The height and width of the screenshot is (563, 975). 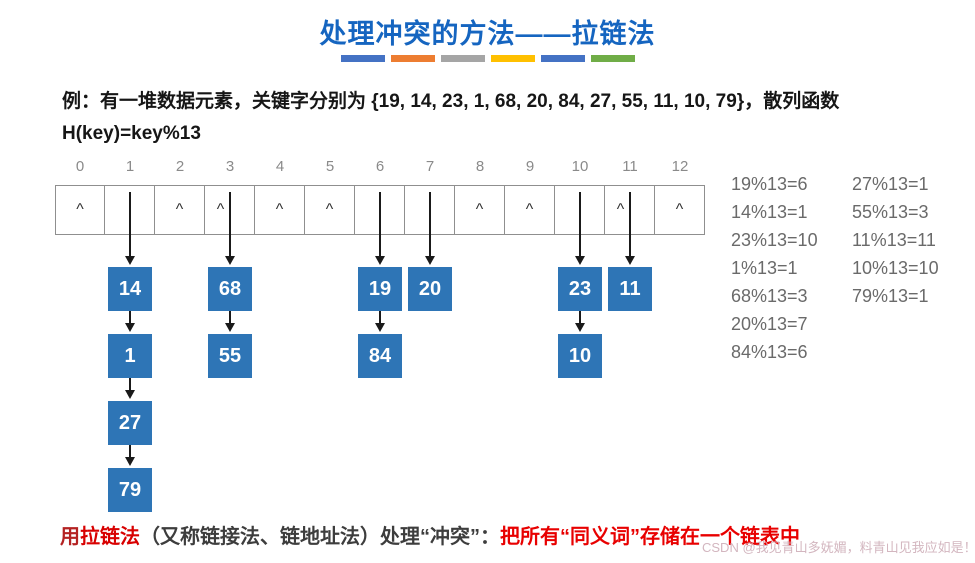 I want to click on calc-column-2: 27%13=1 55%13=3 11%13=11 10%13=10 79%13=1, so click(x=895, y=240).